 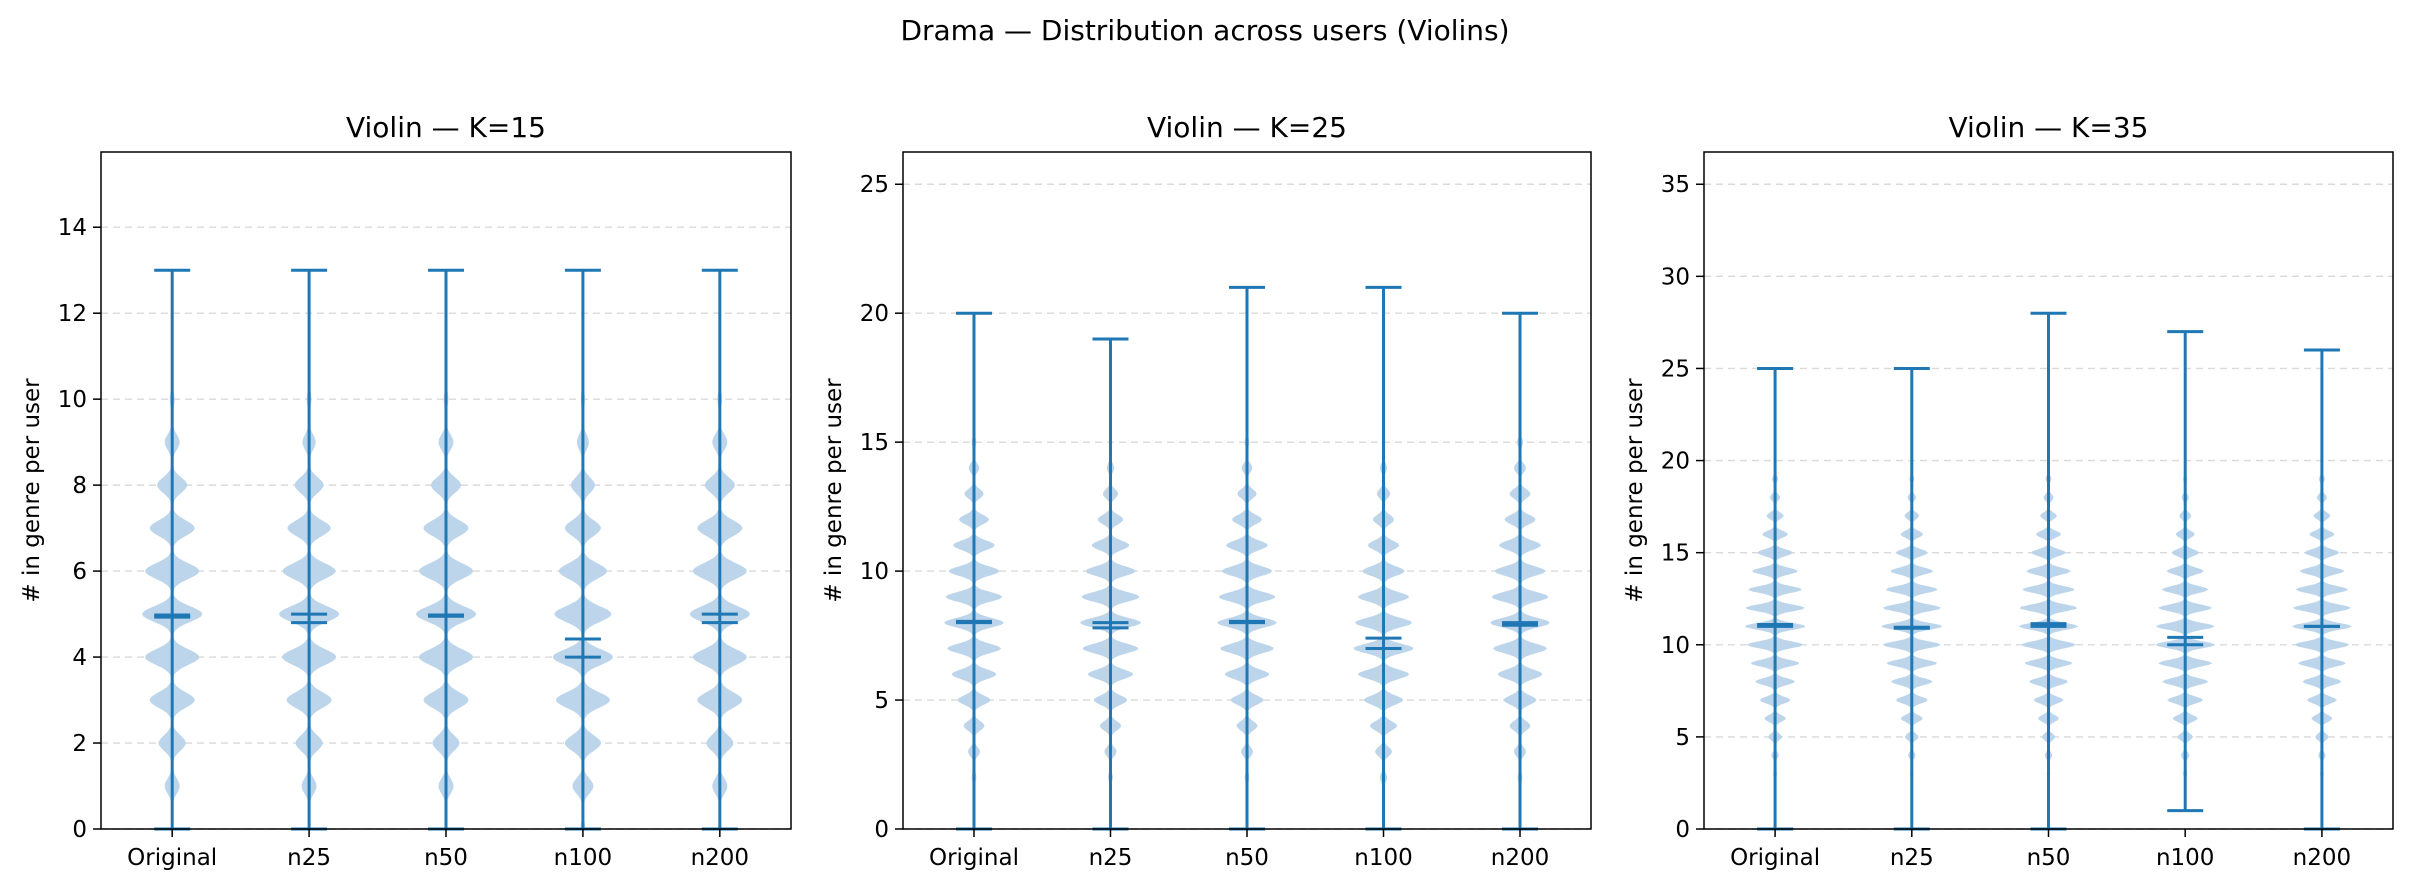 What do you see at coordinates (1675, 185) in the screenshot?
I see `y-tick-label: 35` at bounding box center [1675, 185].